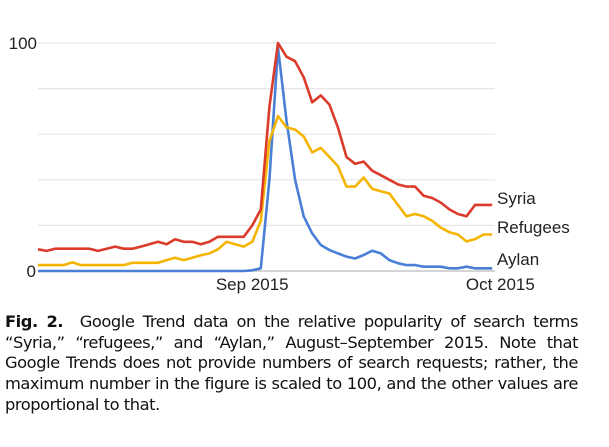 Image resolution: width=609 pixels, height=447 pixels. I want to click on y-tick-100: 100, so click(23, 43).